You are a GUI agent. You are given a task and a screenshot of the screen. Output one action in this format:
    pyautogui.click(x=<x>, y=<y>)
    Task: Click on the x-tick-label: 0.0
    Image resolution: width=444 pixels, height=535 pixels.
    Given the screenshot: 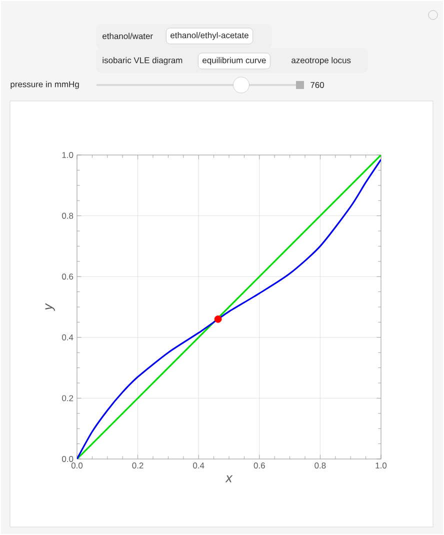 What is the action you would take?
    pyautogui.click(x=77, y=465)
    